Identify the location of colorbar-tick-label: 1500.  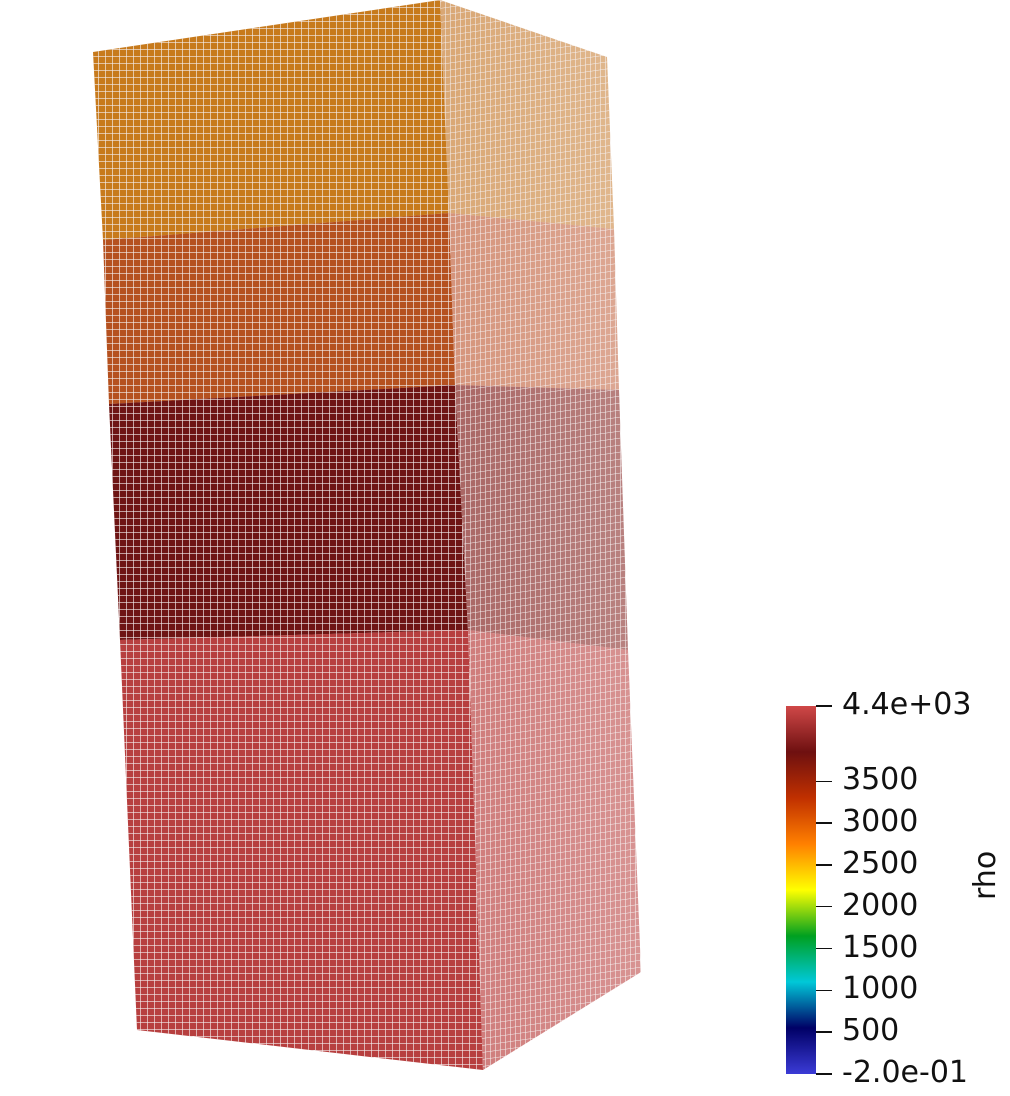
(880, 947).